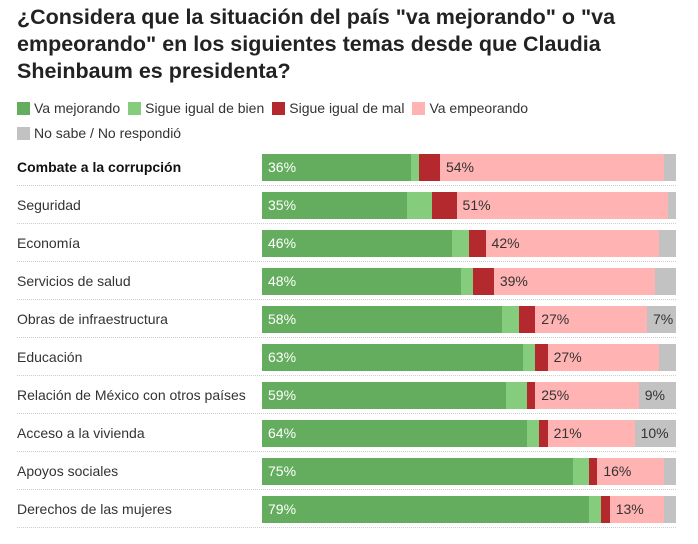 Image resolution: width=698 pixels, height=544 pixels. Describe the element at coordinates (661, 319) in the screenshot. I see `bar-segment: 7%` at that location.